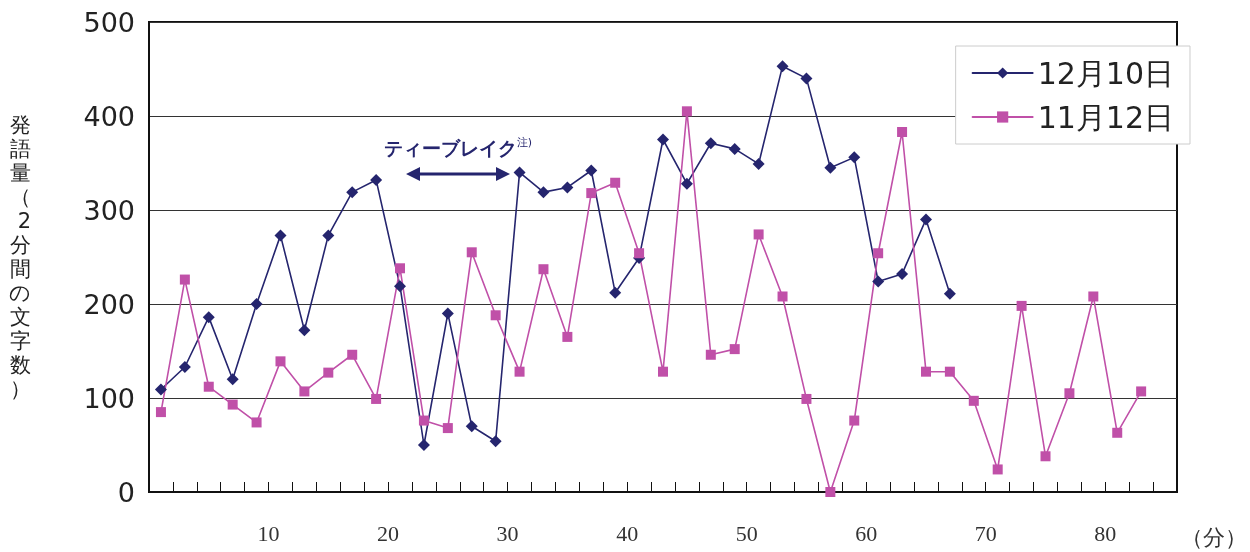 This screenshot has height=552, width=1250. What do you see at coordinates (507, 533) in the screenshot?
I see `x-tick-label: 30` at bounding box center [507, 533].